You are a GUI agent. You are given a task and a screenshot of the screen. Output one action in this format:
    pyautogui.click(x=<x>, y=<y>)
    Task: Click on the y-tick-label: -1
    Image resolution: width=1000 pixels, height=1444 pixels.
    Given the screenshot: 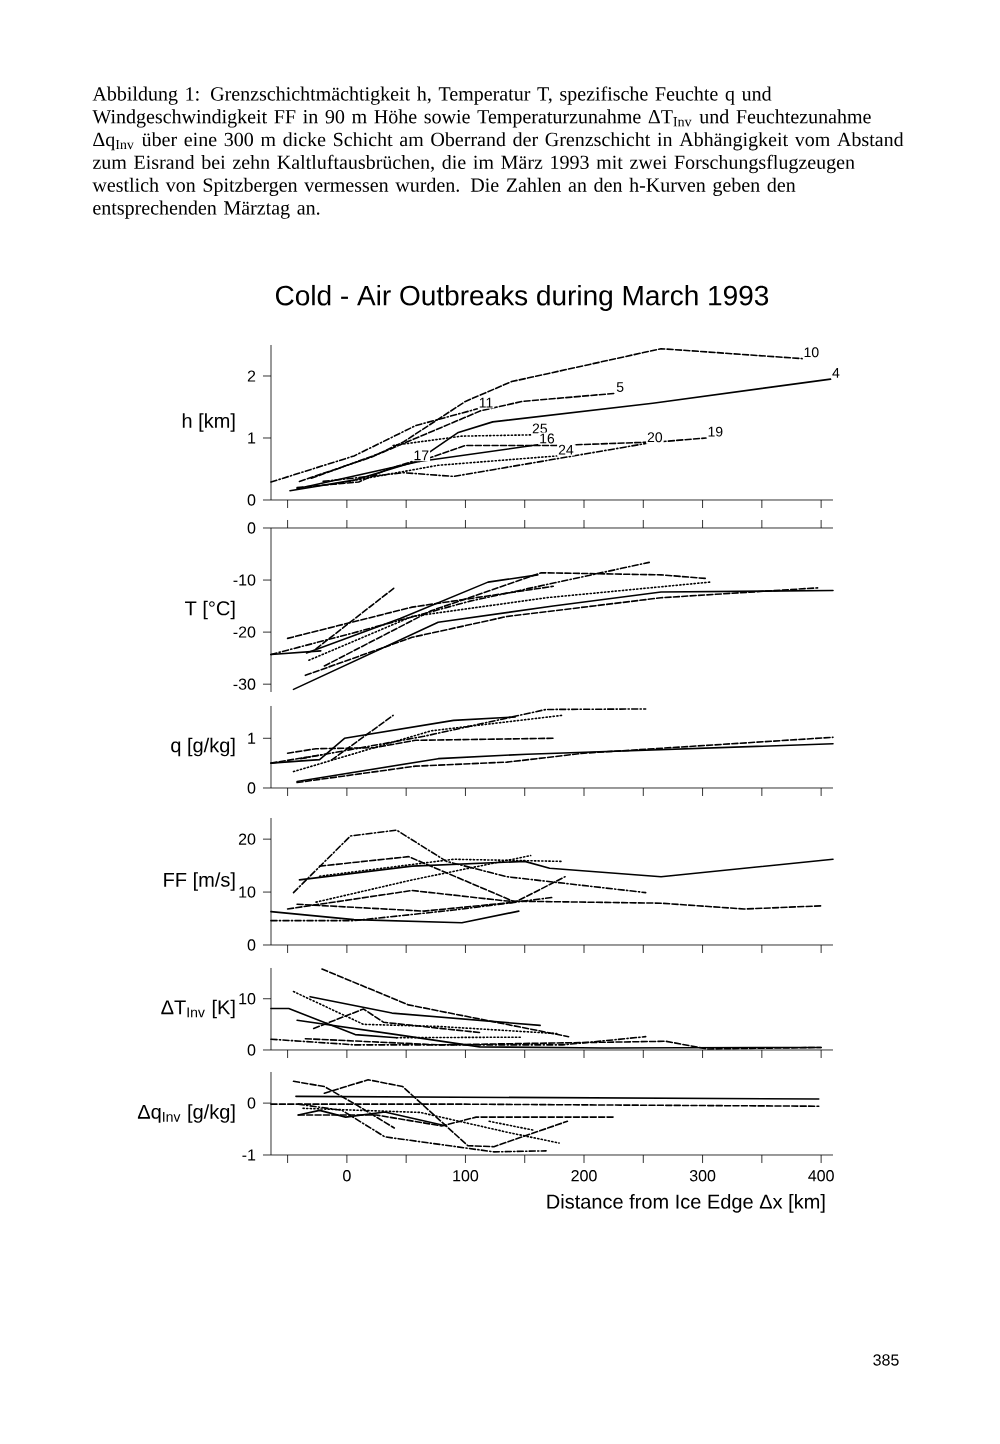 What is the action you would take?
    pyautogui.click(x=249, y=1155)
    